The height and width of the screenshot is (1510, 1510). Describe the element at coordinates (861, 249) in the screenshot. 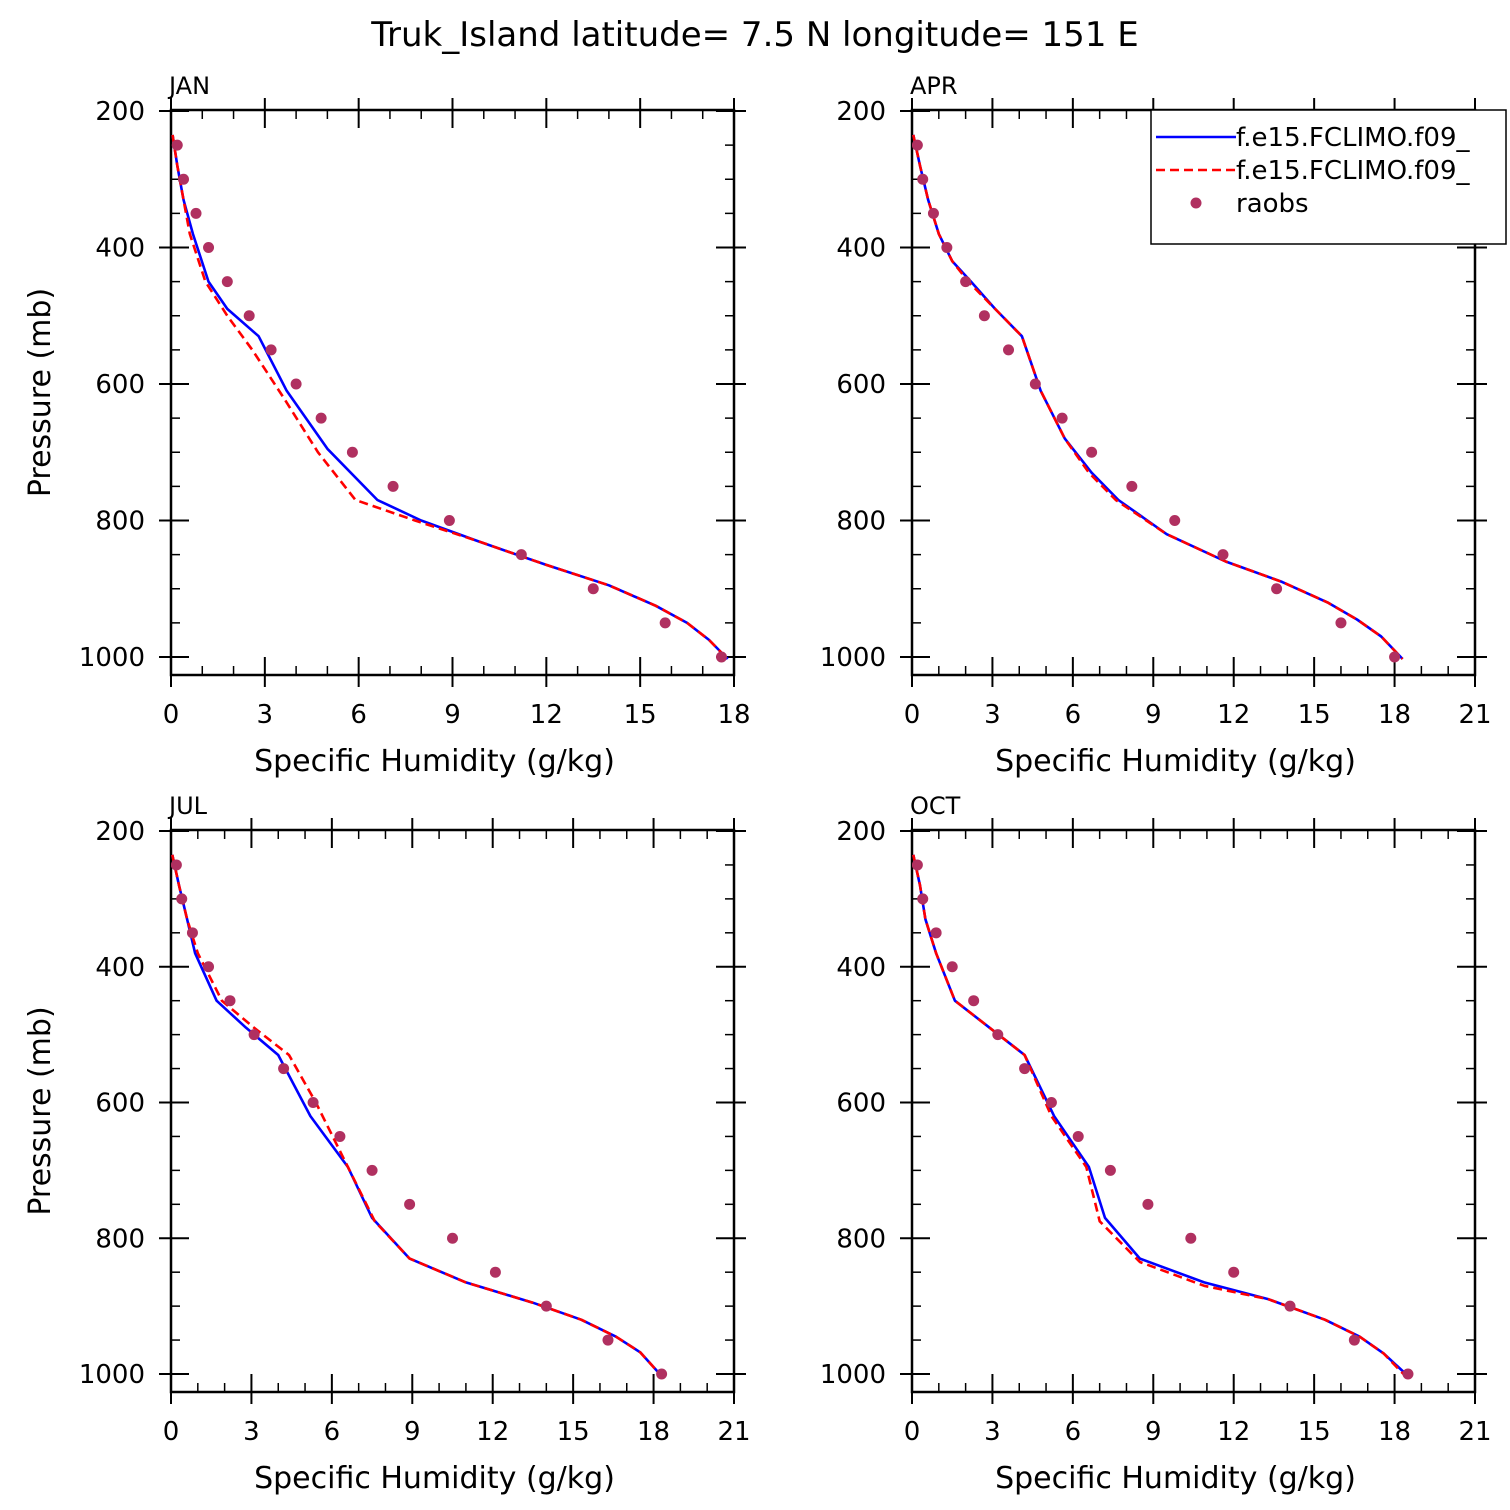

I see `y-tick-label: 400` at that location.